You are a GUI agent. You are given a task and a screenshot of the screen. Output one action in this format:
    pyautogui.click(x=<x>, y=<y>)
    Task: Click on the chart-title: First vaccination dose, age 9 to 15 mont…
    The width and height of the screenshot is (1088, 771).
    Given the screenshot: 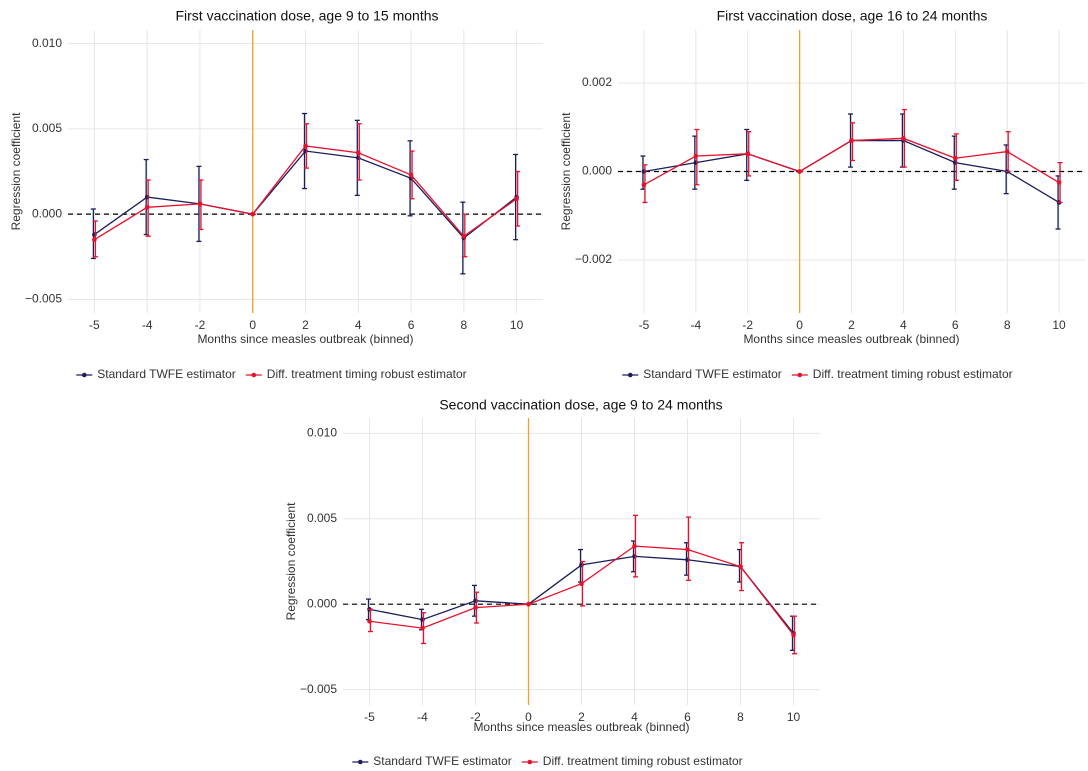 What is the action you would take?
    pyautogui.click(x=306, y=16)
    